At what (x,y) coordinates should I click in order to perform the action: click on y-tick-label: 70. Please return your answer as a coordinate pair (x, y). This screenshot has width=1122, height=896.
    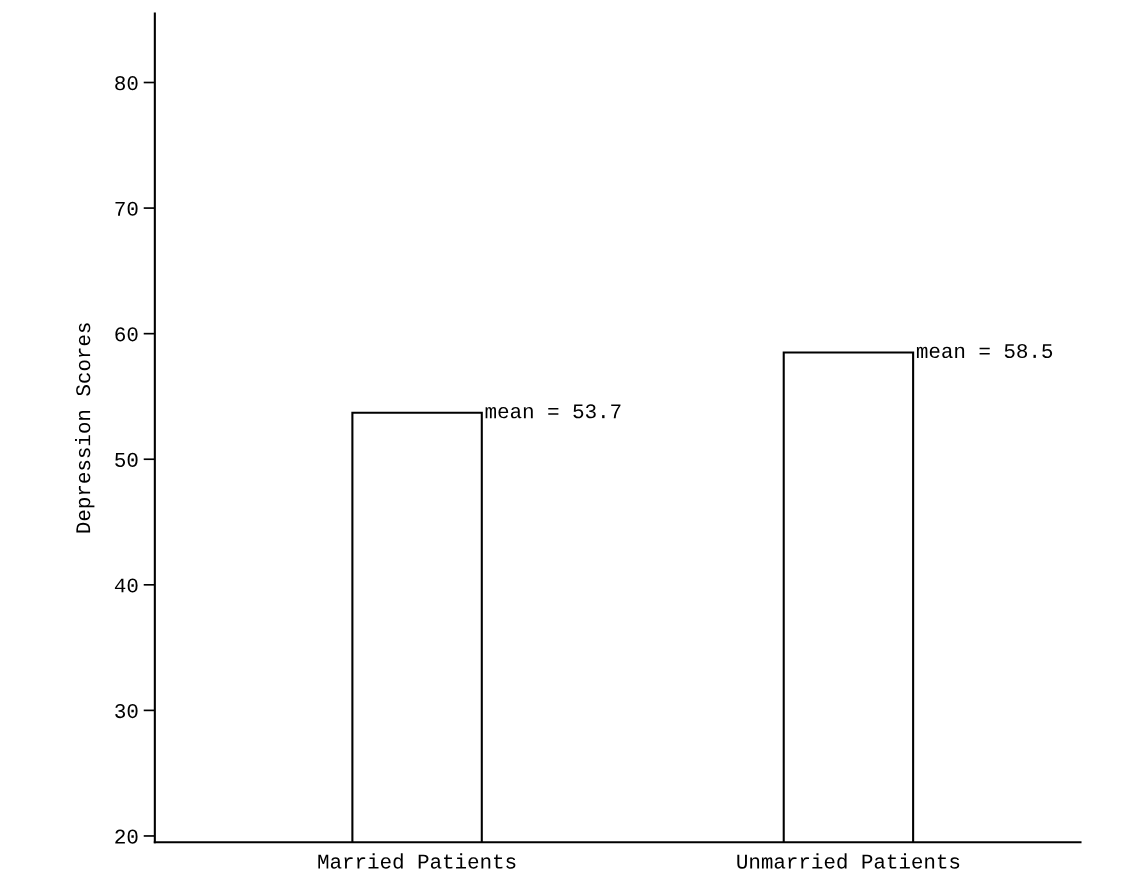
    Looking at the image, I should click on (126, 208).